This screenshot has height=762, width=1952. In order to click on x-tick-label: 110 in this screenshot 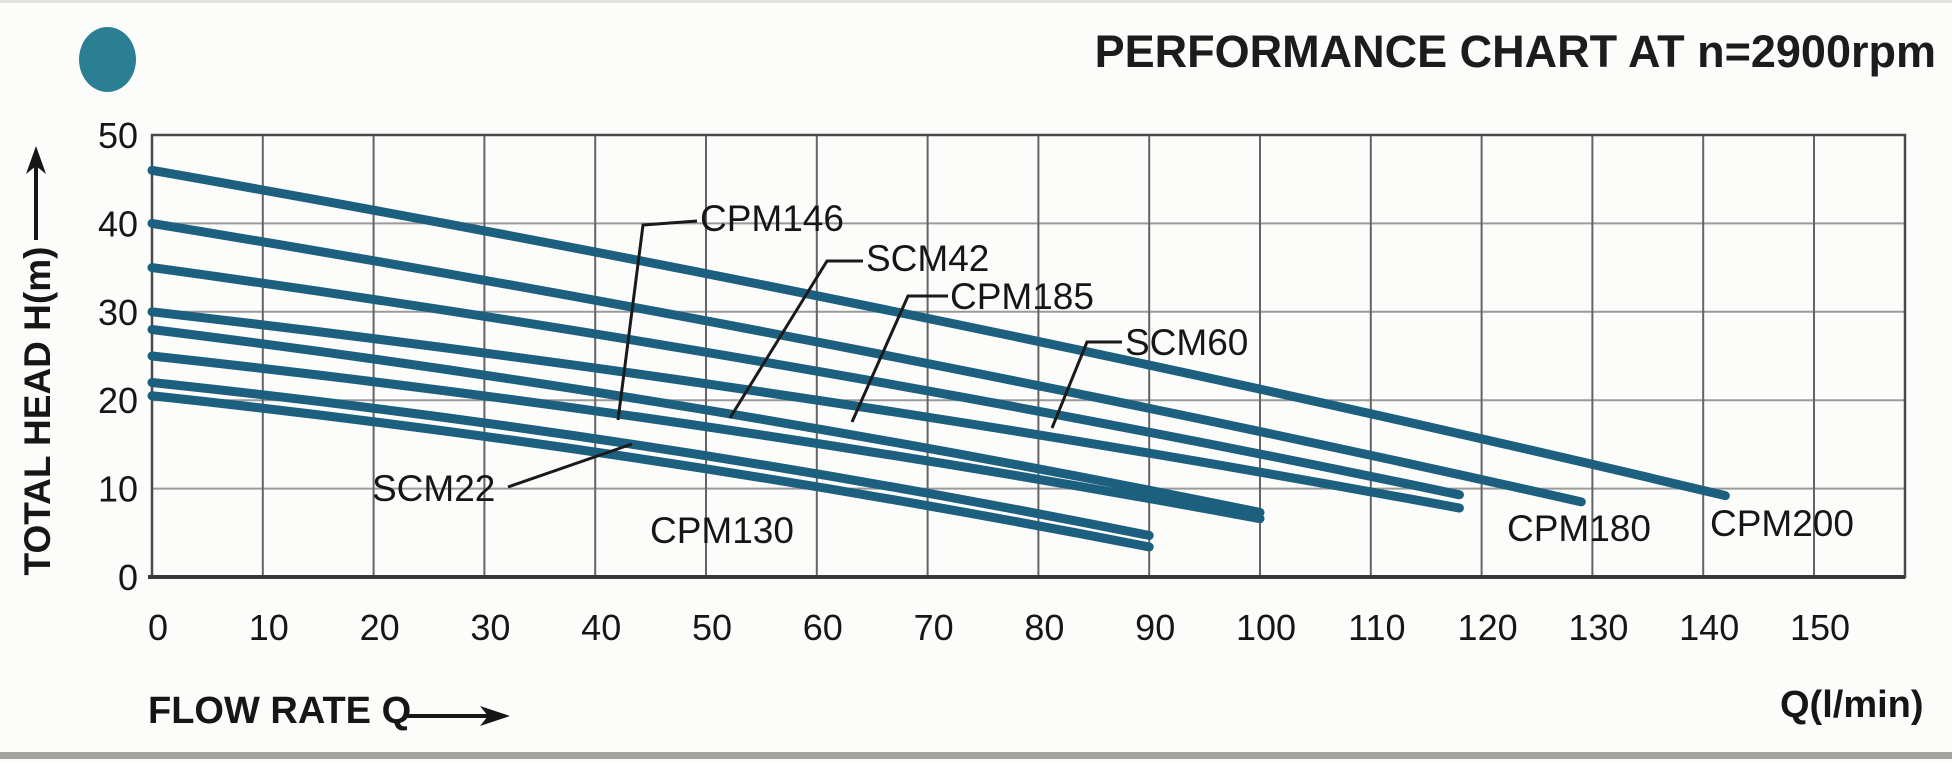, I will do `click(1376, 627)`.